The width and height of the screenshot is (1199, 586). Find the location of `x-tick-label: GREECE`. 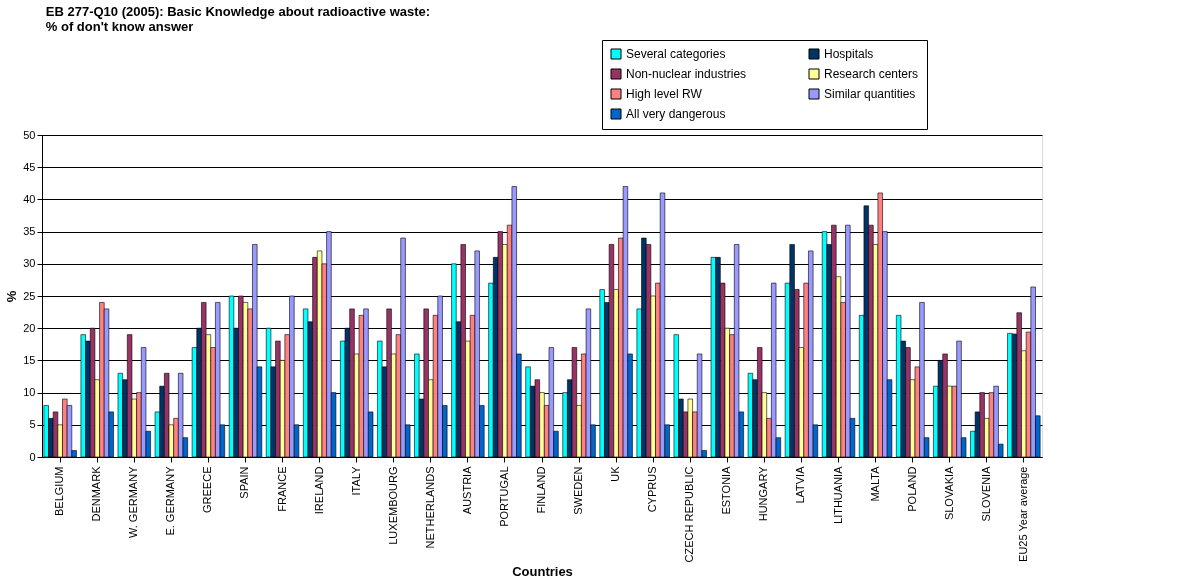

x-tick-label: GREECE is located at coordinates (207, 489).